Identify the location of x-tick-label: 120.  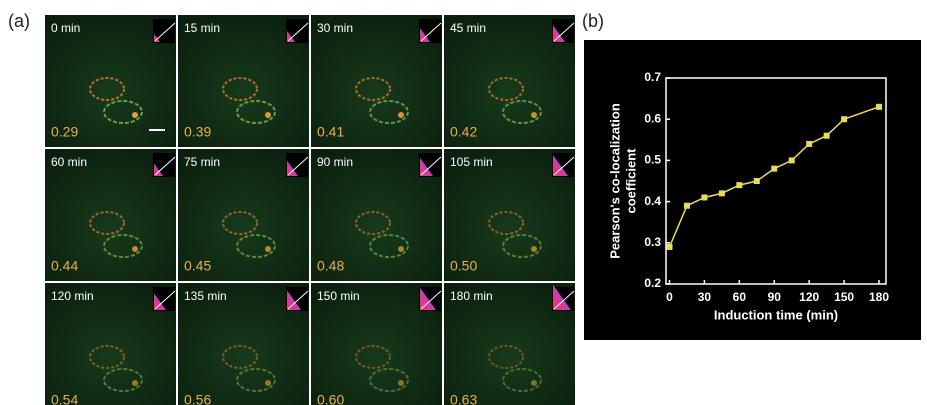
(809, 297).